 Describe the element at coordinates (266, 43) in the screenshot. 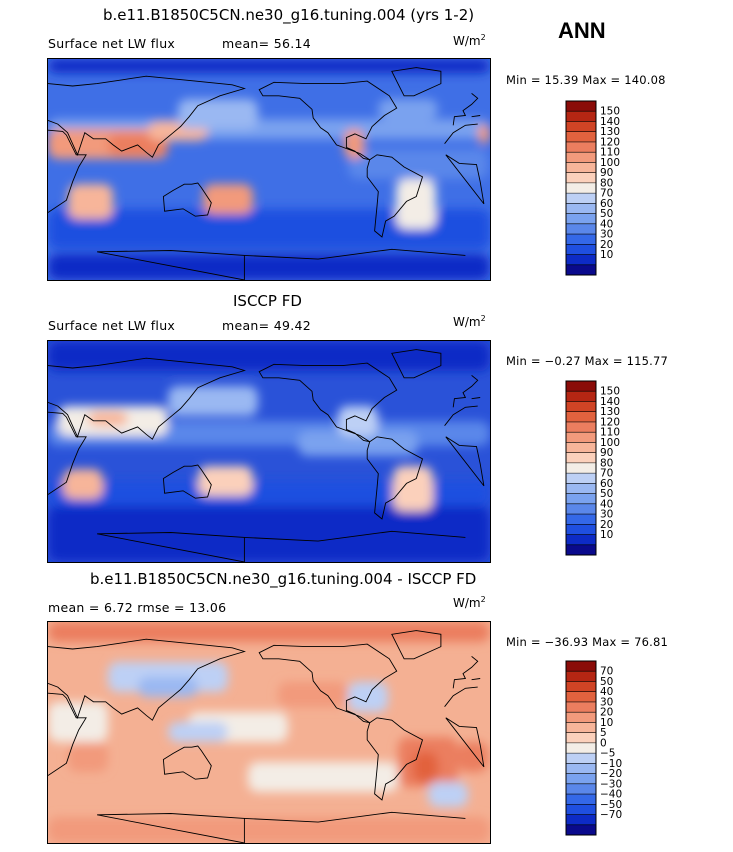

I see `panel-1-mean: mean= 56.14` at that location.